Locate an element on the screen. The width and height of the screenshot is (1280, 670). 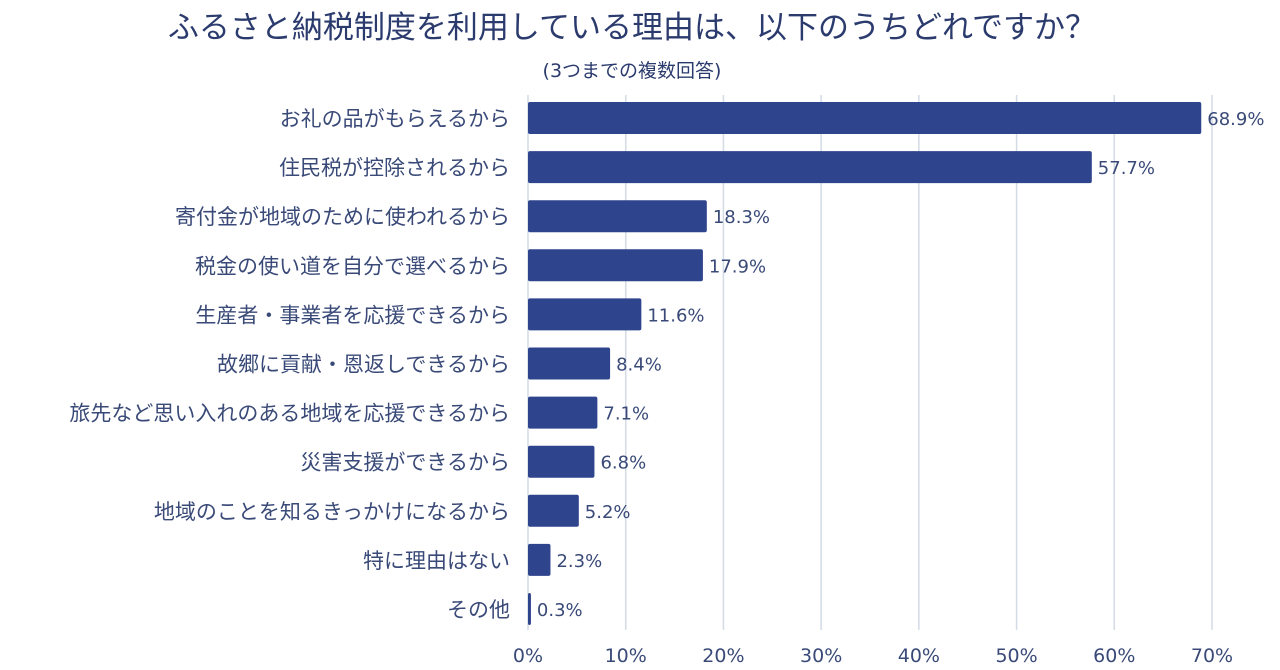
category-label: 故郷に貢献・恩返しできるから is located at coordinates (363, 365).